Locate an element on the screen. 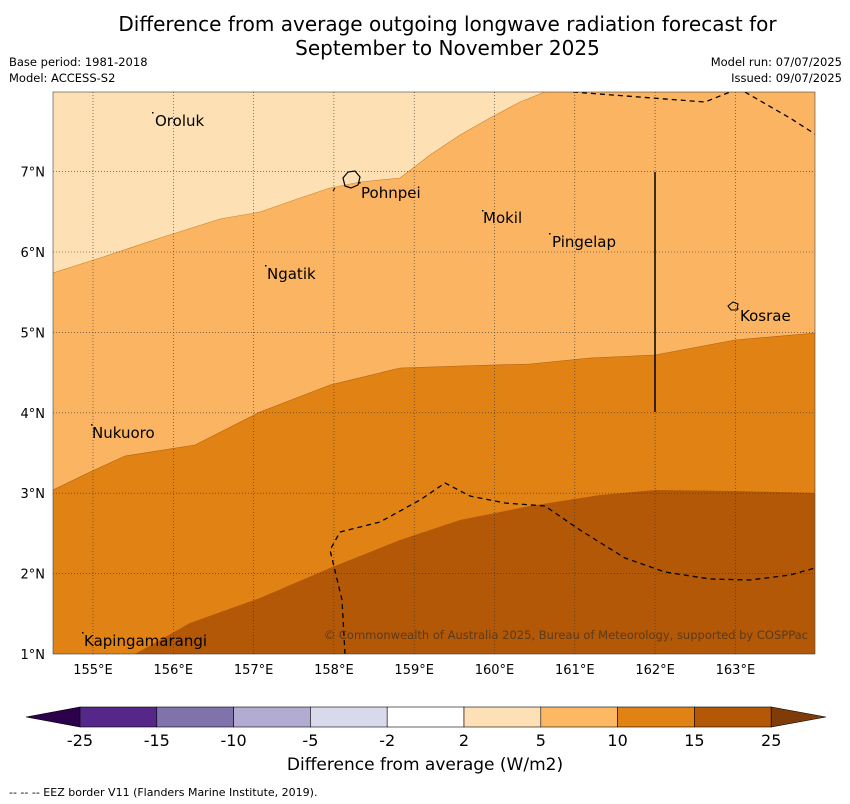  latitude-tick-label: 3°N is located at coordinates (33, 494).